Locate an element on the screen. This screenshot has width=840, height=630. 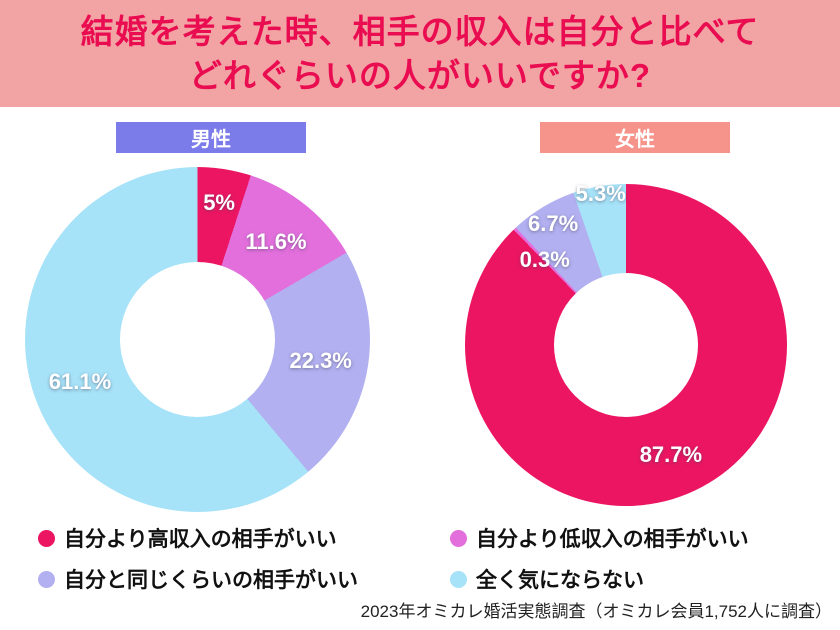
legend-item-higher-income: 自分より高収入の相手がいい is located at coordinates (244, 538).